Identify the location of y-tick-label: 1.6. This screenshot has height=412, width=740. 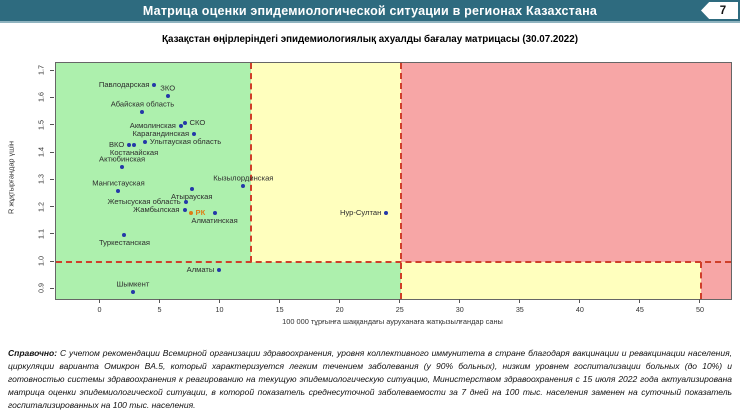
(41, 97).